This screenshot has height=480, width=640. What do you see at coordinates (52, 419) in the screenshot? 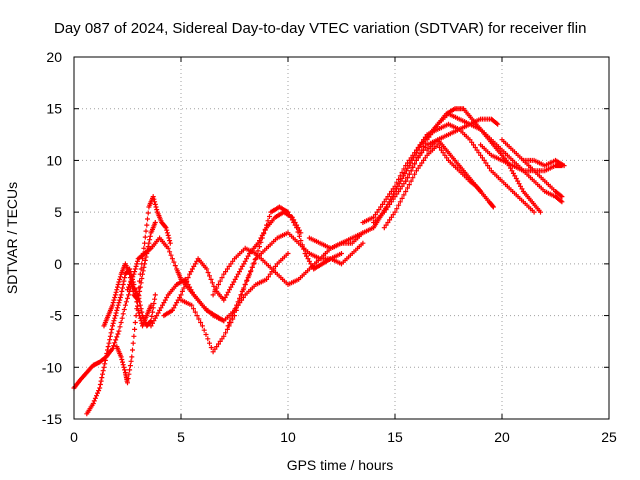
I see `y-tick-label: -15` at bounding box center [52, 419].